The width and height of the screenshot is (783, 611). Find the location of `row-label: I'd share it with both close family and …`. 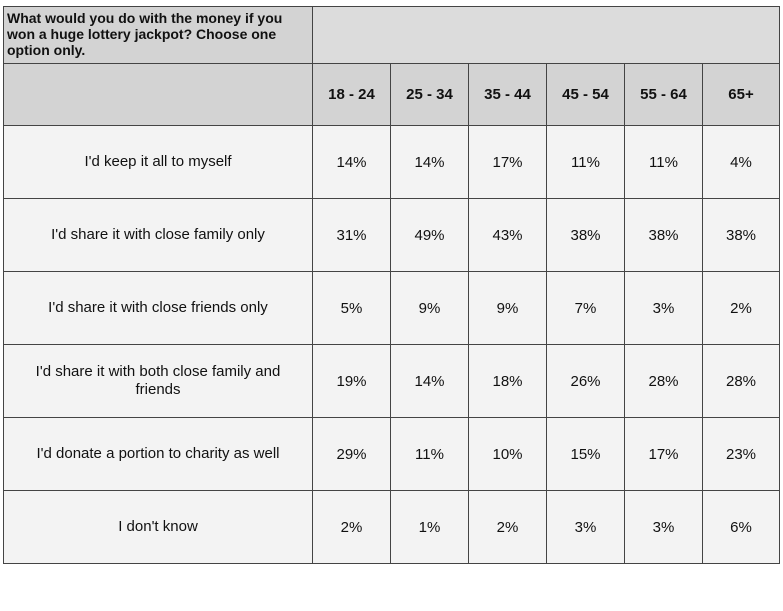

row-label: I'd share it with both close family and … is located at coordinates (158, 381).